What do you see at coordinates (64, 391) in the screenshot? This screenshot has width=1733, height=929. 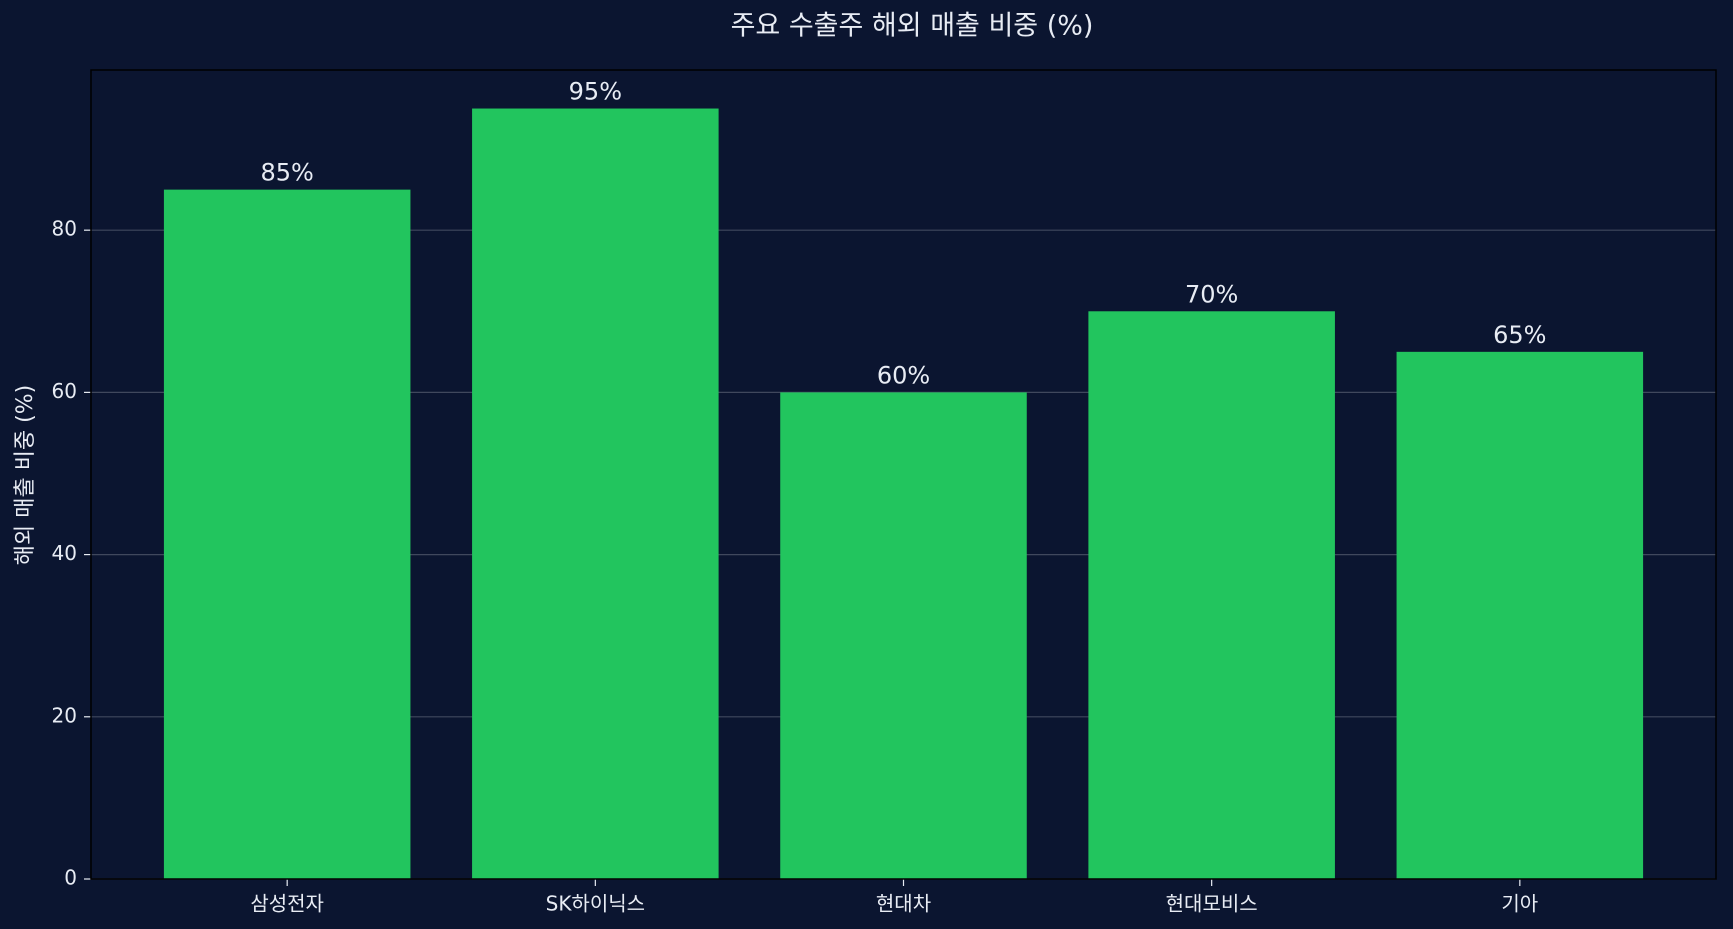 I see `y-tick-label: 60` at bounding box center [64, 391].